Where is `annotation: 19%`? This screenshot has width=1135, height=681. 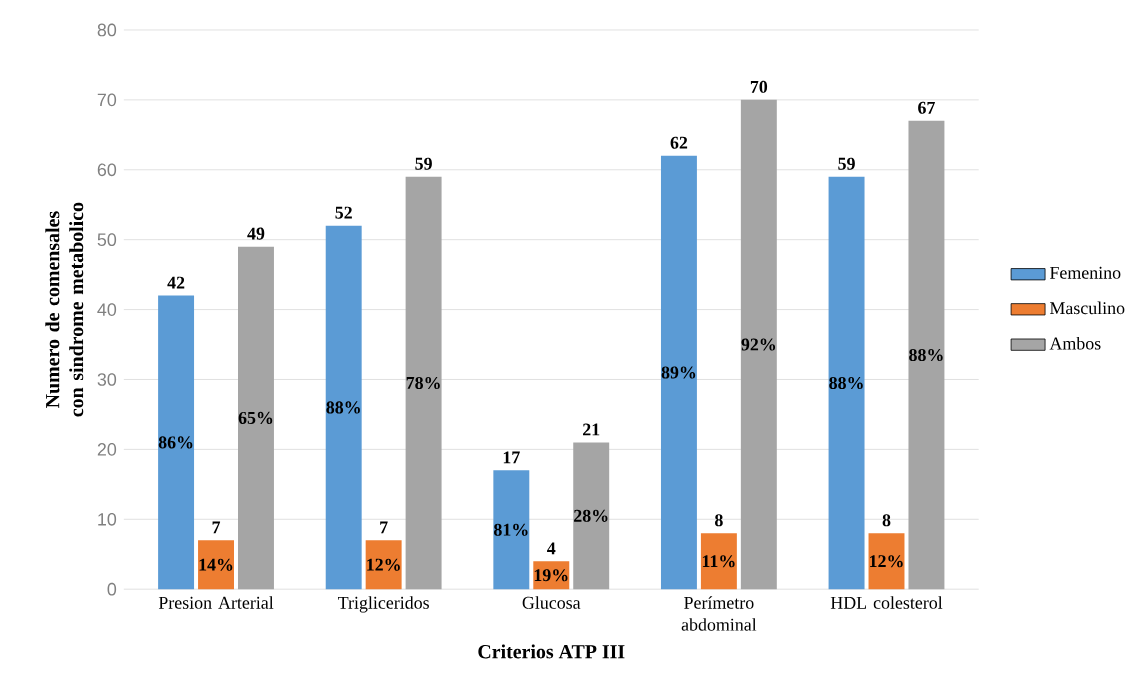 annotation: 19% is located at coordinates (551, 575).